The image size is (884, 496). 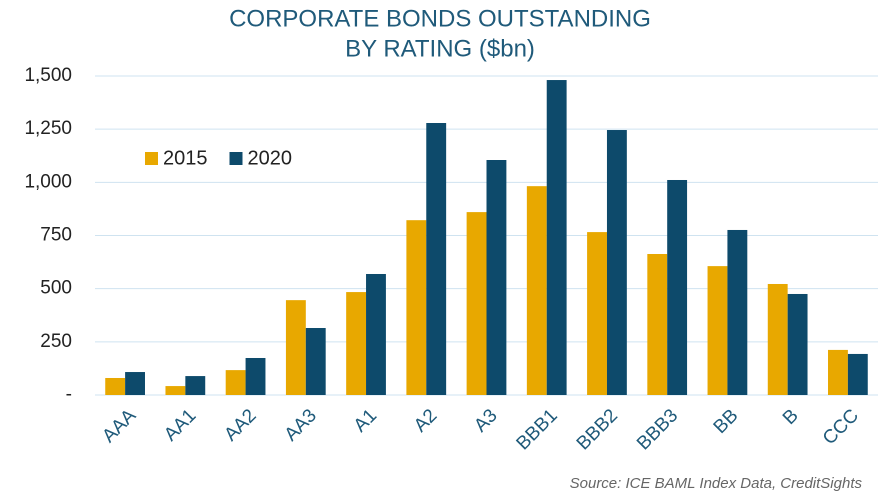 What do you see at coordinates (440, 48) in the screenshot?
I see `chart-title: BY RATING ($bn)` at bounding box center [440, 48].